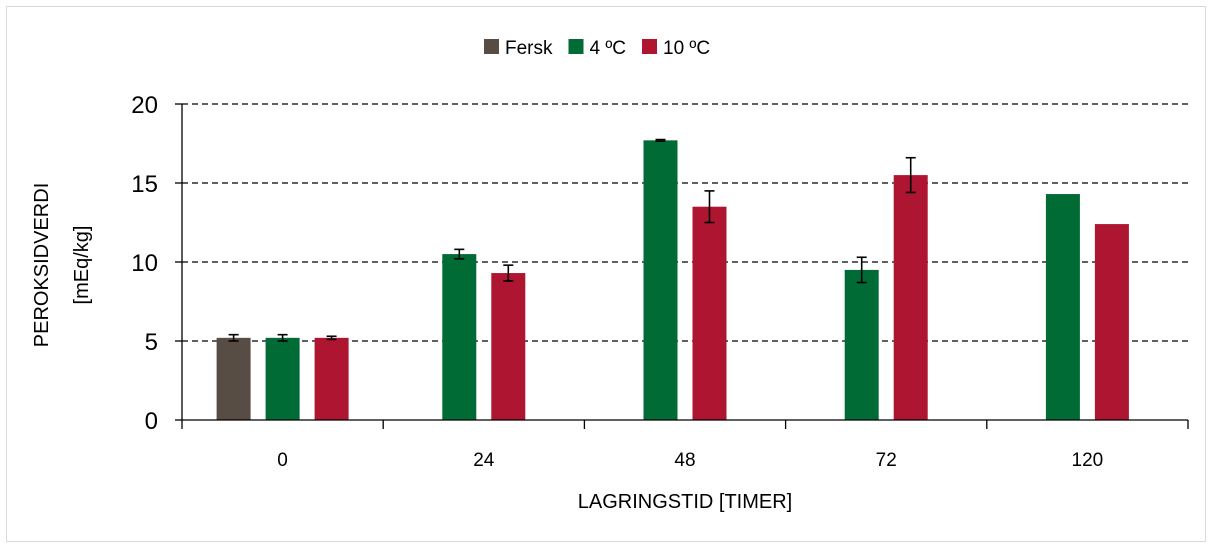 This screenshot has height=548, width=1212. What do you see at coordinates (686, 48) in the screenshot?
I see `legend-label: 10 ºC` at bounding box center [686, 48].